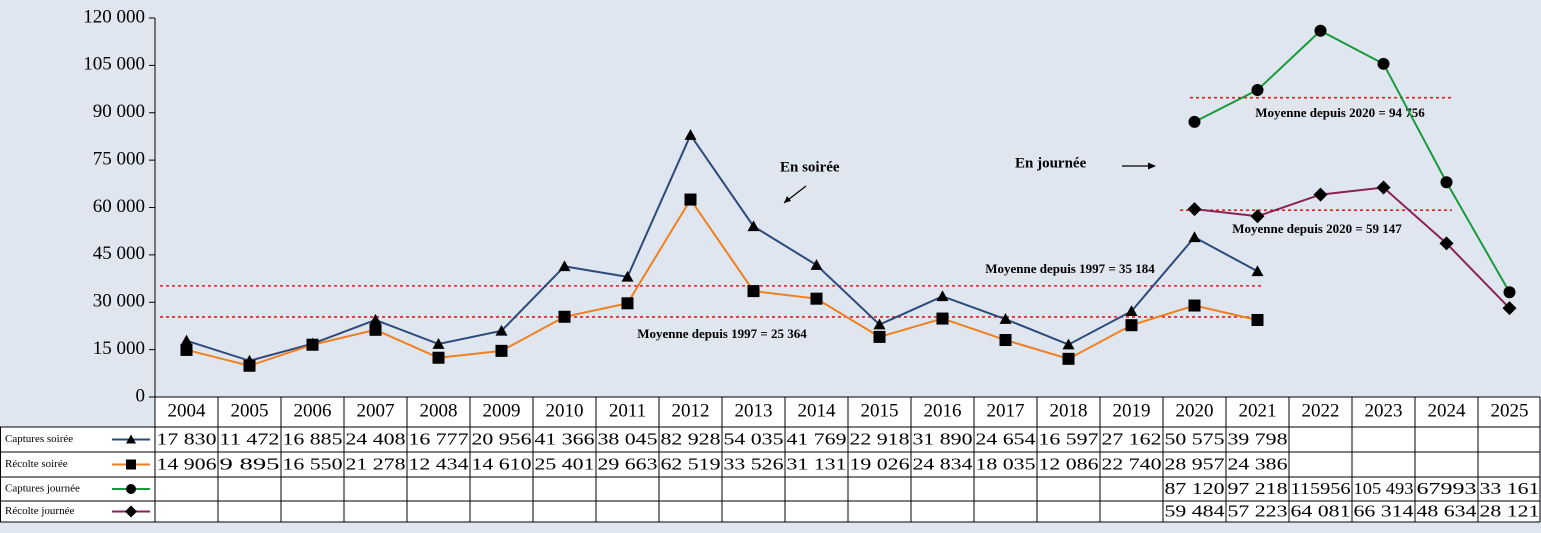 Image resolution: width=1541 pixels, height=533 pixels. Describe the element at coordinates (754, 463) in the screenshot. I see `table-value: 33 526` at that location.